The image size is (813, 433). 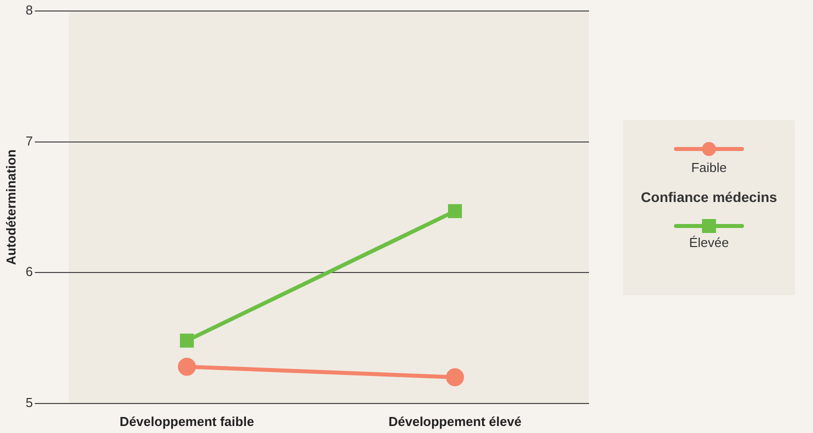 What do you see at coordinates (10, 207) in the screenshot?
I see `y-axis-title: Autodétermination` at bounding box center [10, 207].